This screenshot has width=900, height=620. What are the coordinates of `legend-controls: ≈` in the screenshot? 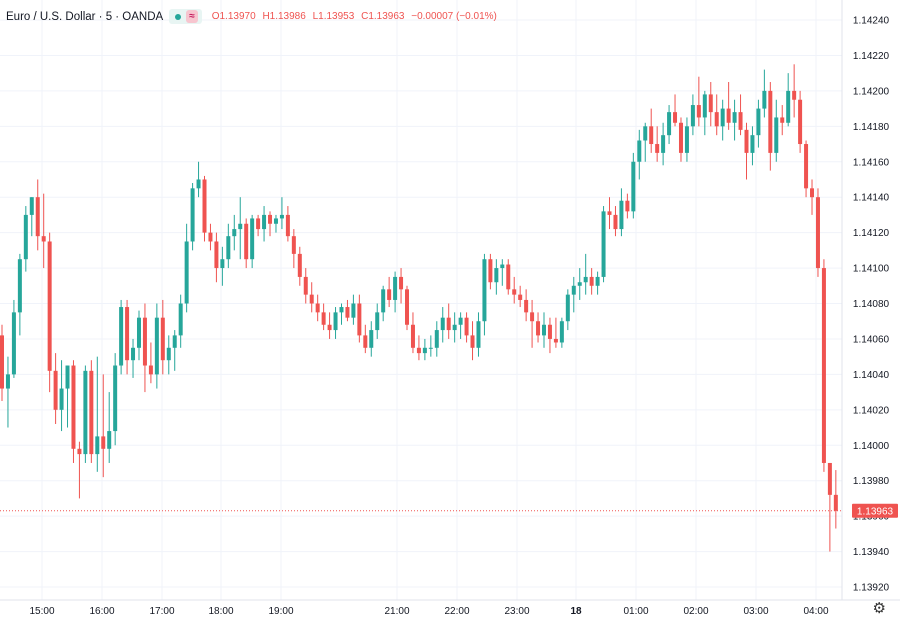 It's located at (185, 16).